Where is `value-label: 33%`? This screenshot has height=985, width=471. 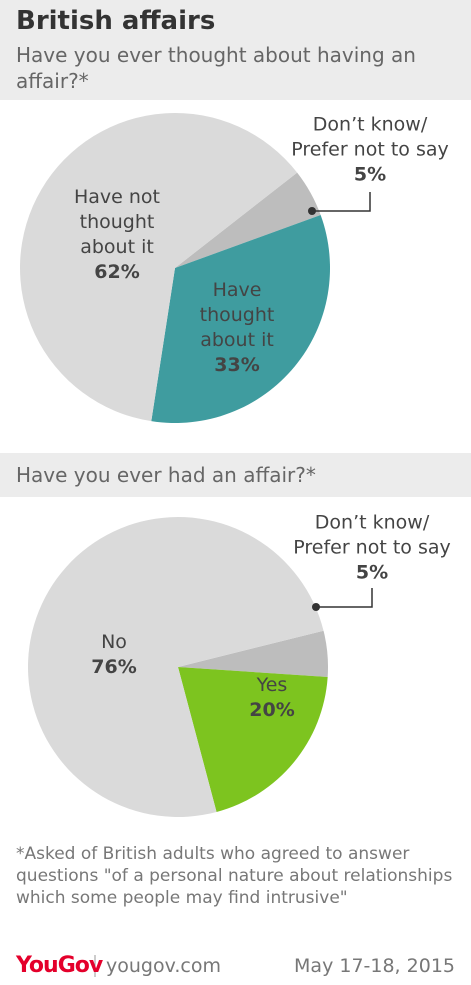
value-label: 33% is located at coordinates (237, 365).